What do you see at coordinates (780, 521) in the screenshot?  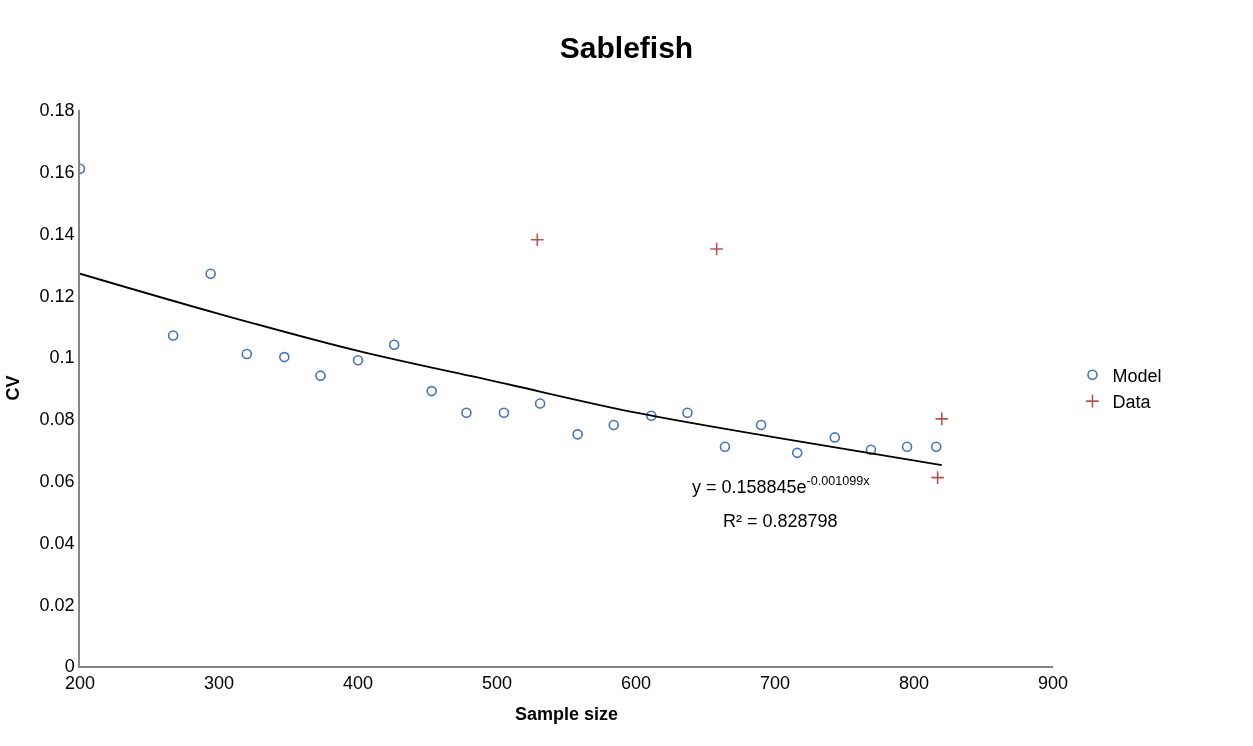 I see `annotation: R² = 0.828798` at bounding box center [780, 521].